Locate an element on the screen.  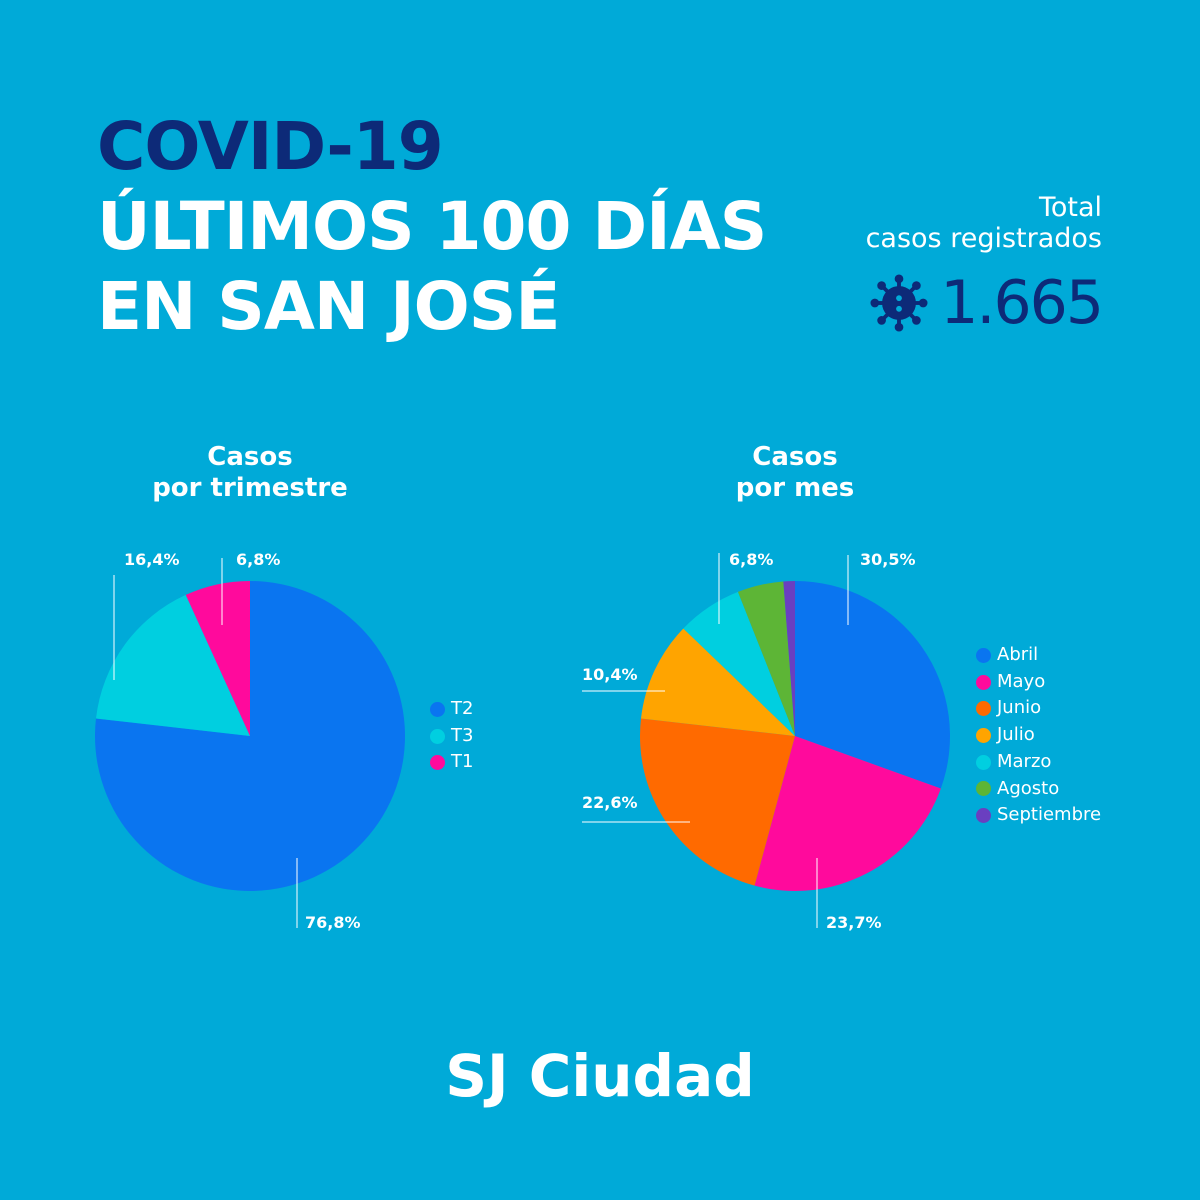
total-label-line-1: Total is located at coordinates (1070, 207).